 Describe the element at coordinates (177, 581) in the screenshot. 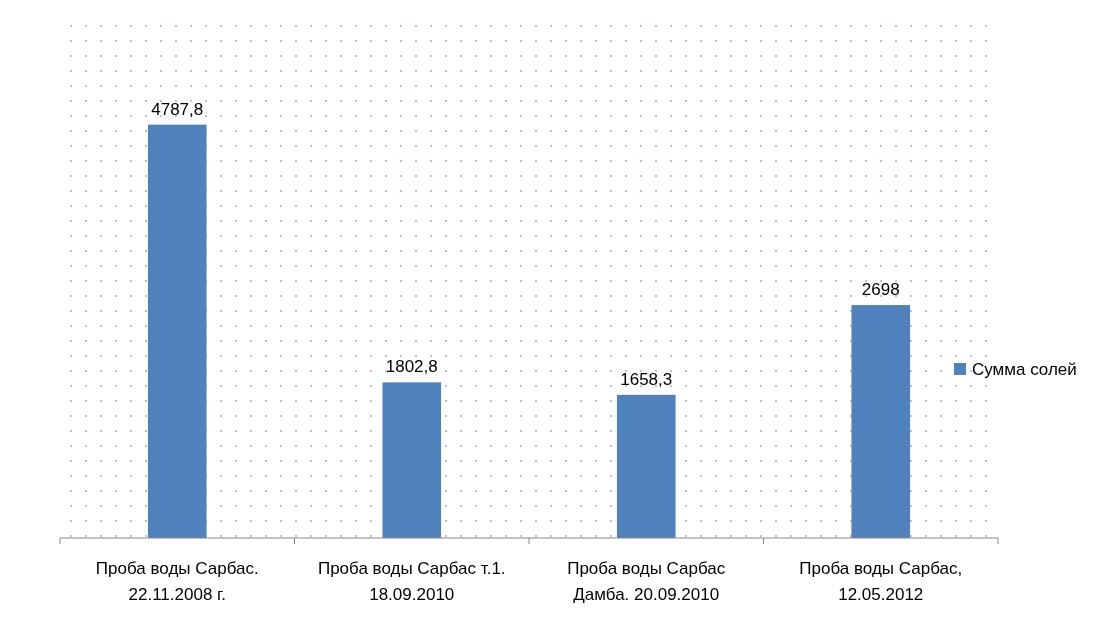

I see `x-tick-label: Проба воды Сарбас. 22.11.2008 г.` at that location.